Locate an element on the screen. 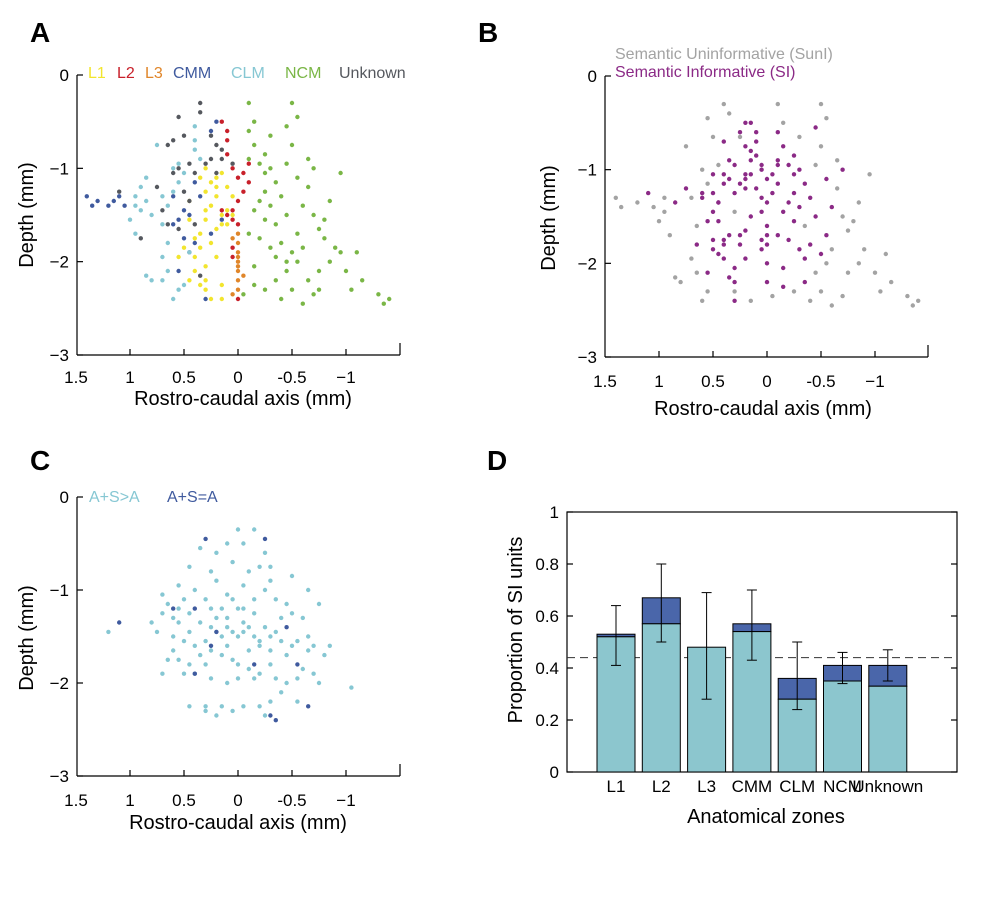 The width and height of the screenshot is (991, 900). legend-unknown: Unknown is located at coordinates (372, 73).